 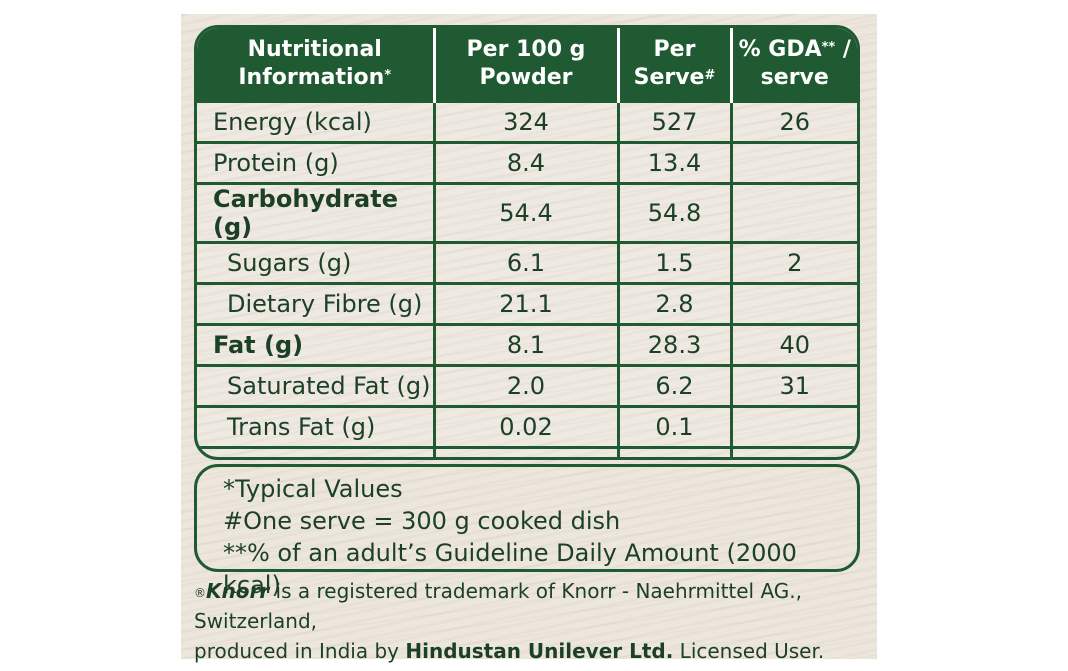 What do you see at coordinates (673, 121) in the screenshot?
I see `per-serve-value: 527` at bounding box center [673, 121].